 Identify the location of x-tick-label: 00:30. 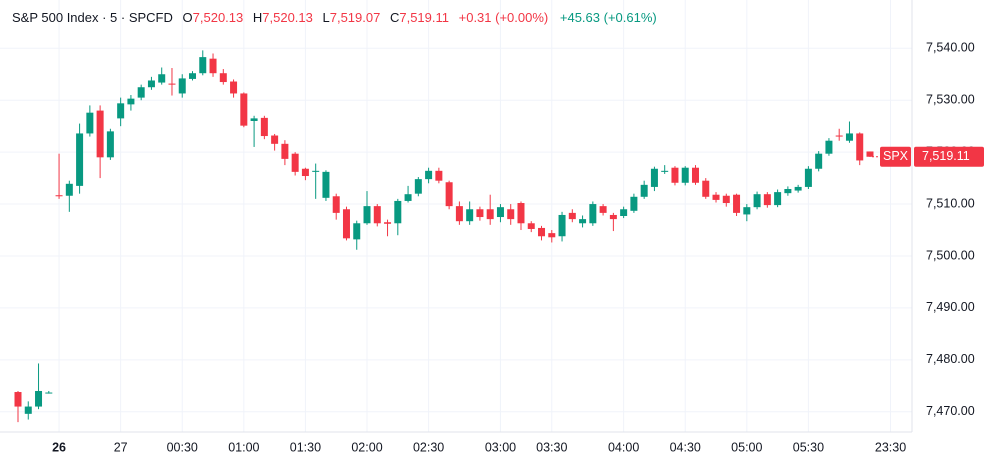
(182, 447).